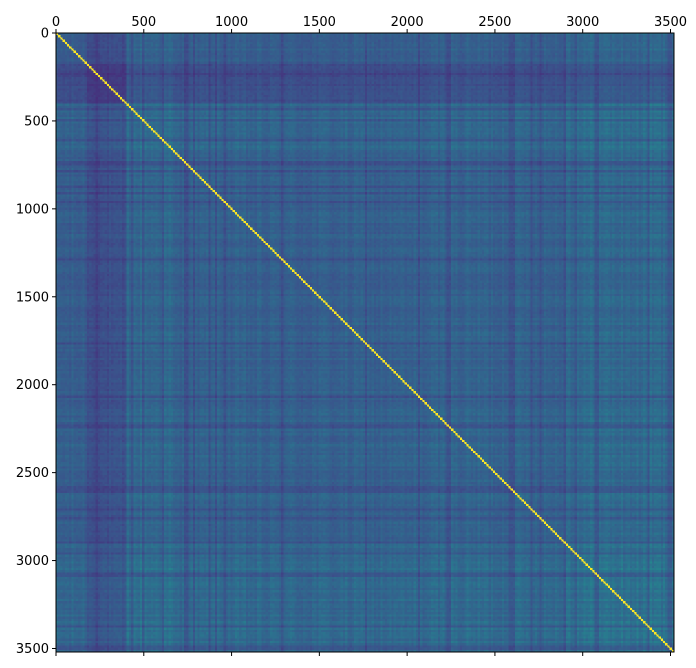 This screenshot has width=696, height=668. I want to click on x-tick-label: 1500, so click(319, 22).